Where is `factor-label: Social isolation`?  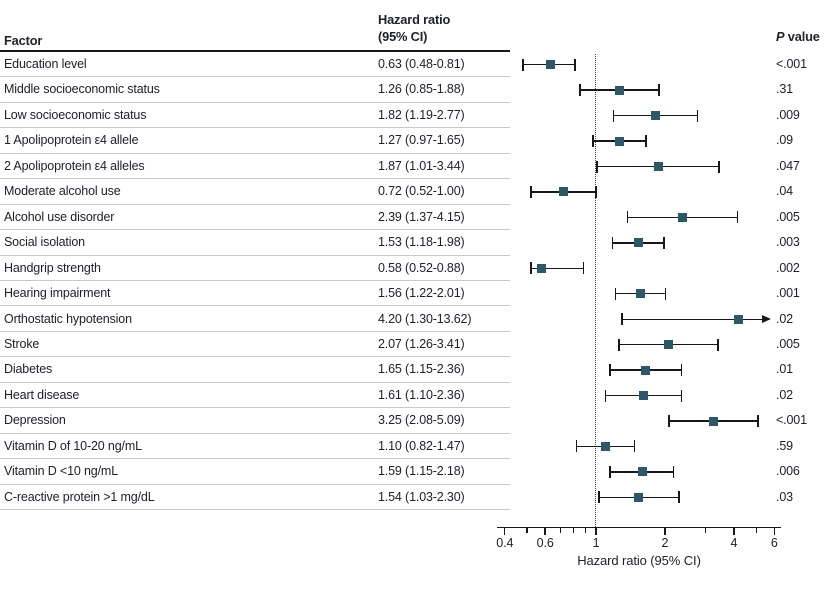
factor-label: Social isolation is located at coordinates (44, 242).